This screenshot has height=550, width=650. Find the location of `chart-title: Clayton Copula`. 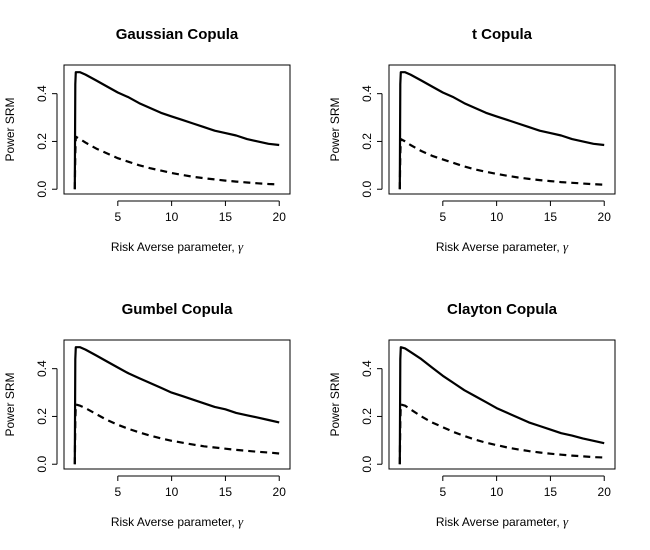

chart-title: Clayton Copula is located at coordinates (502, 309).